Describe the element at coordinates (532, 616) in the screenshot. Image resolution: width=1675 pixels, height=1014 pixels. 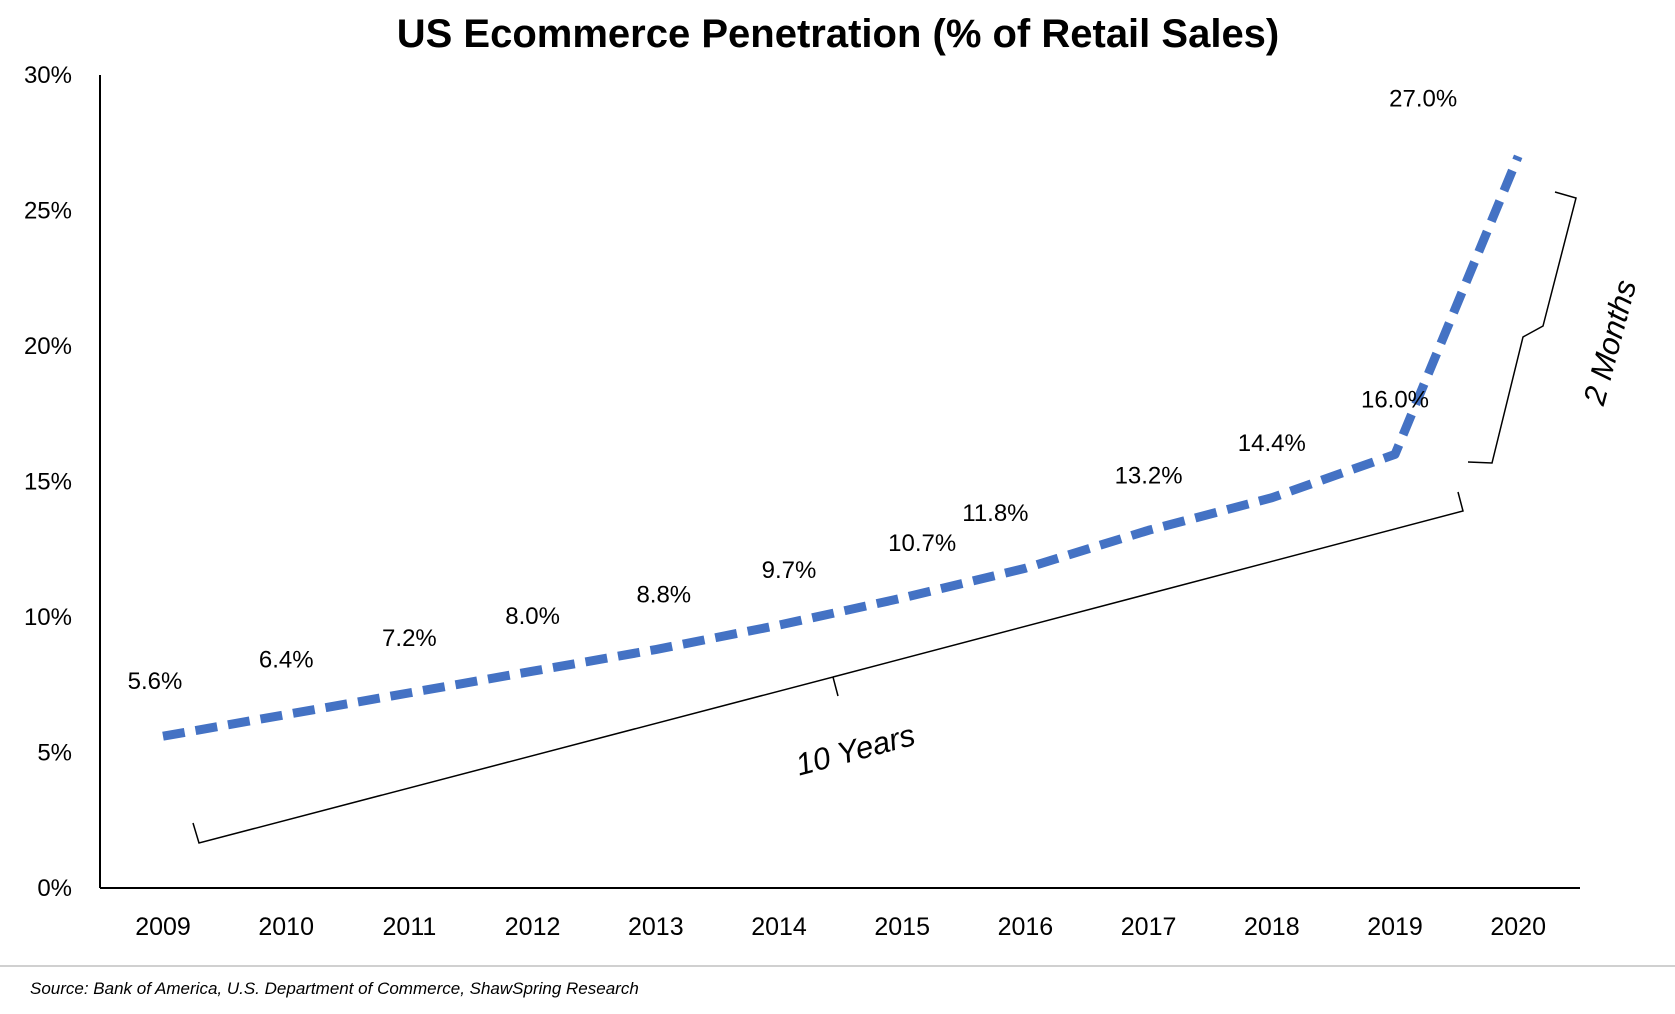
I see `data-label: 8.0%` at that location.